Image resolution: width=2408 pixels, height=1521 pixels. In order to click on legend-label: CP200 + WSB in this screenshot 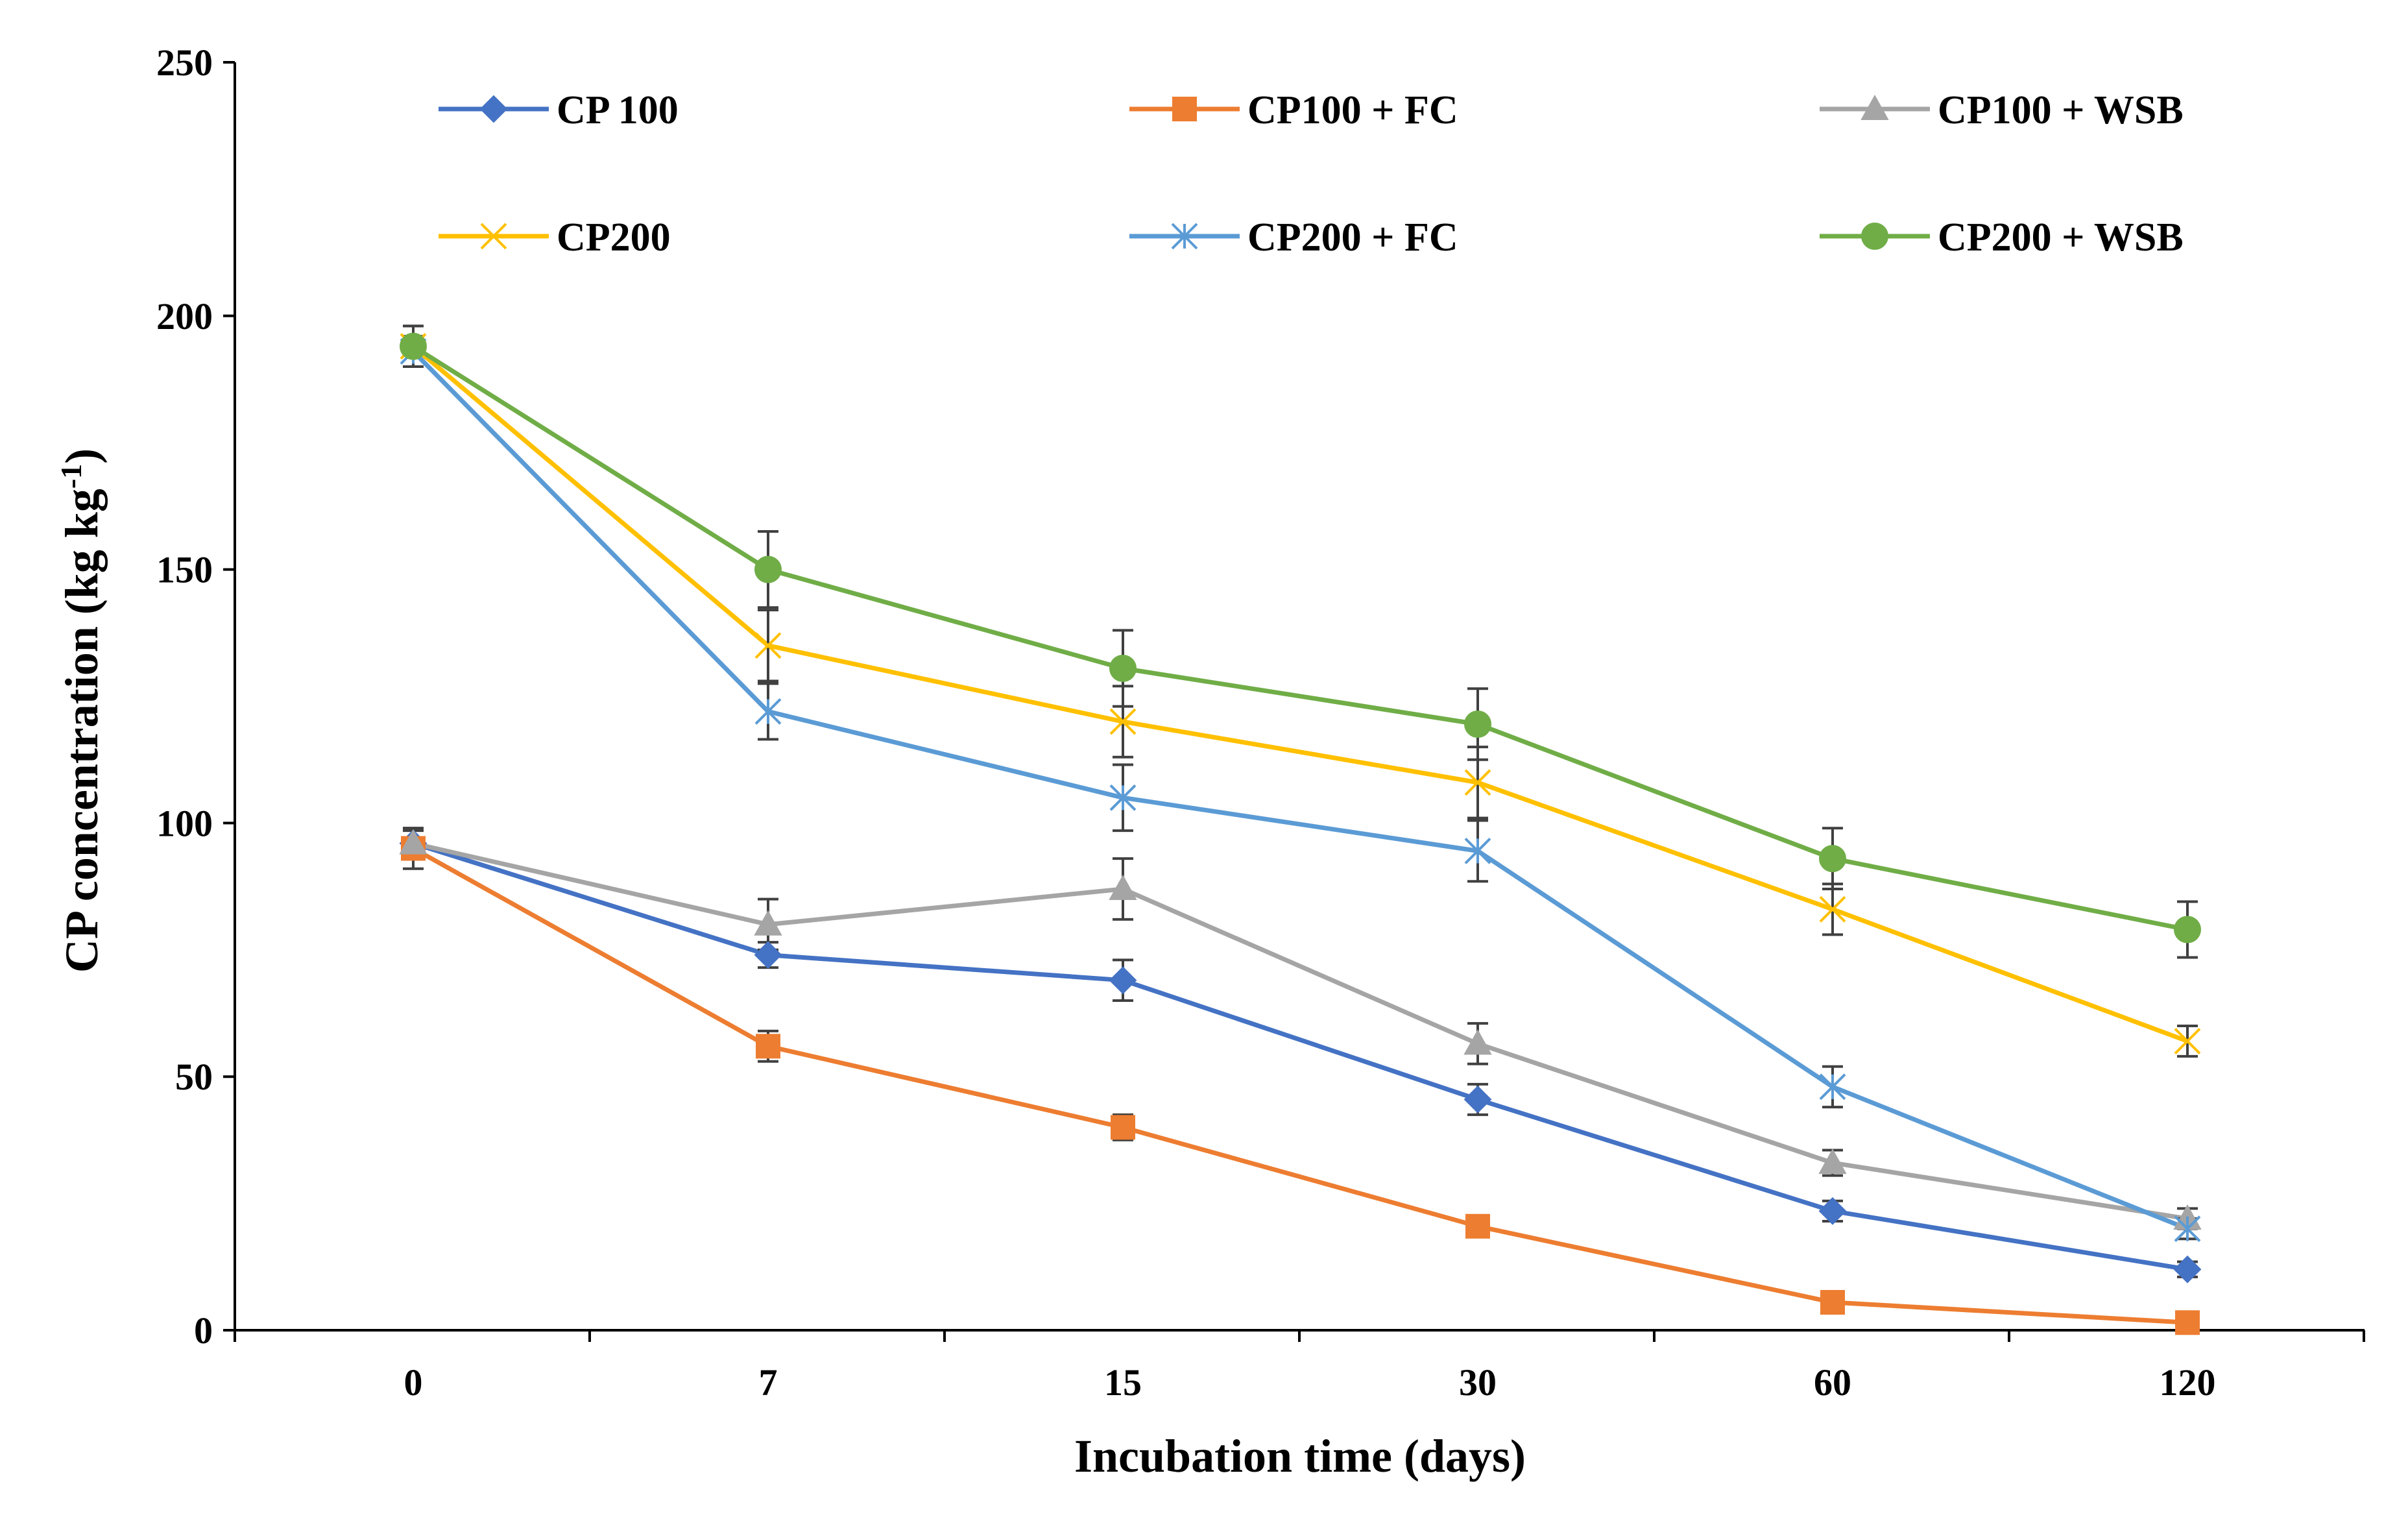, I will do `click(2061, 237)`.